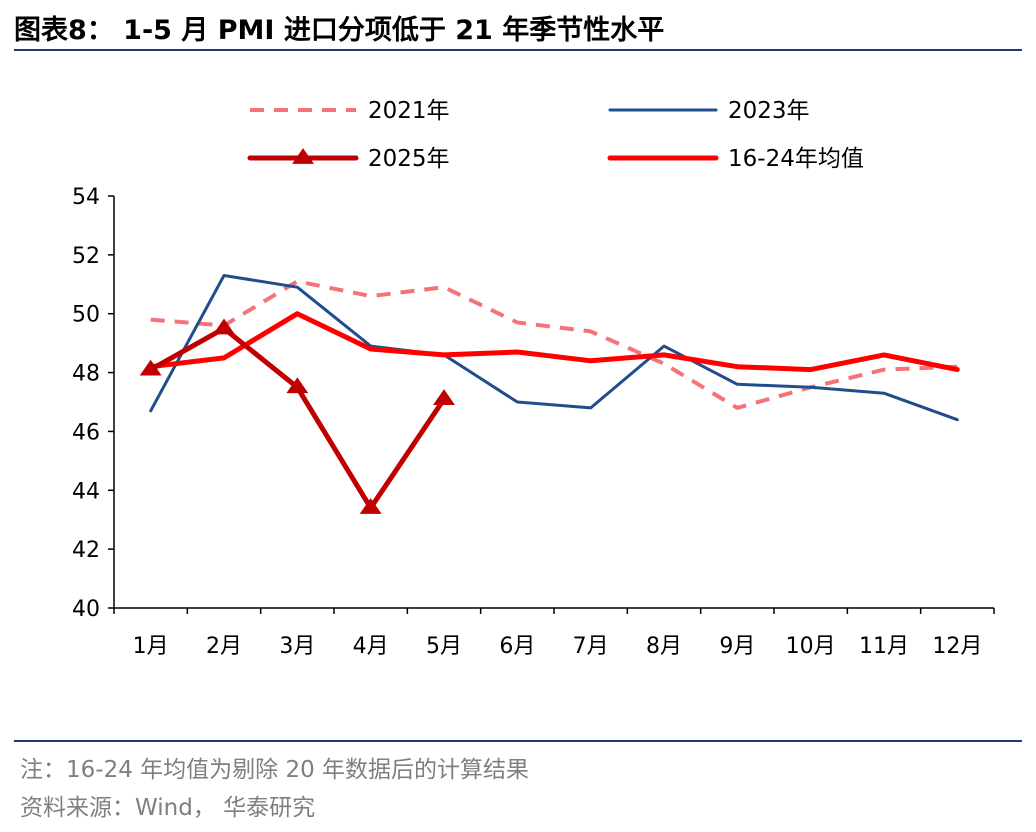 This screenshot has height=832, width=1036. What do you see at coordinates (86, 609) in the screenshot?
I see `y-tick-label: 40` at bounding box center [86, 609].